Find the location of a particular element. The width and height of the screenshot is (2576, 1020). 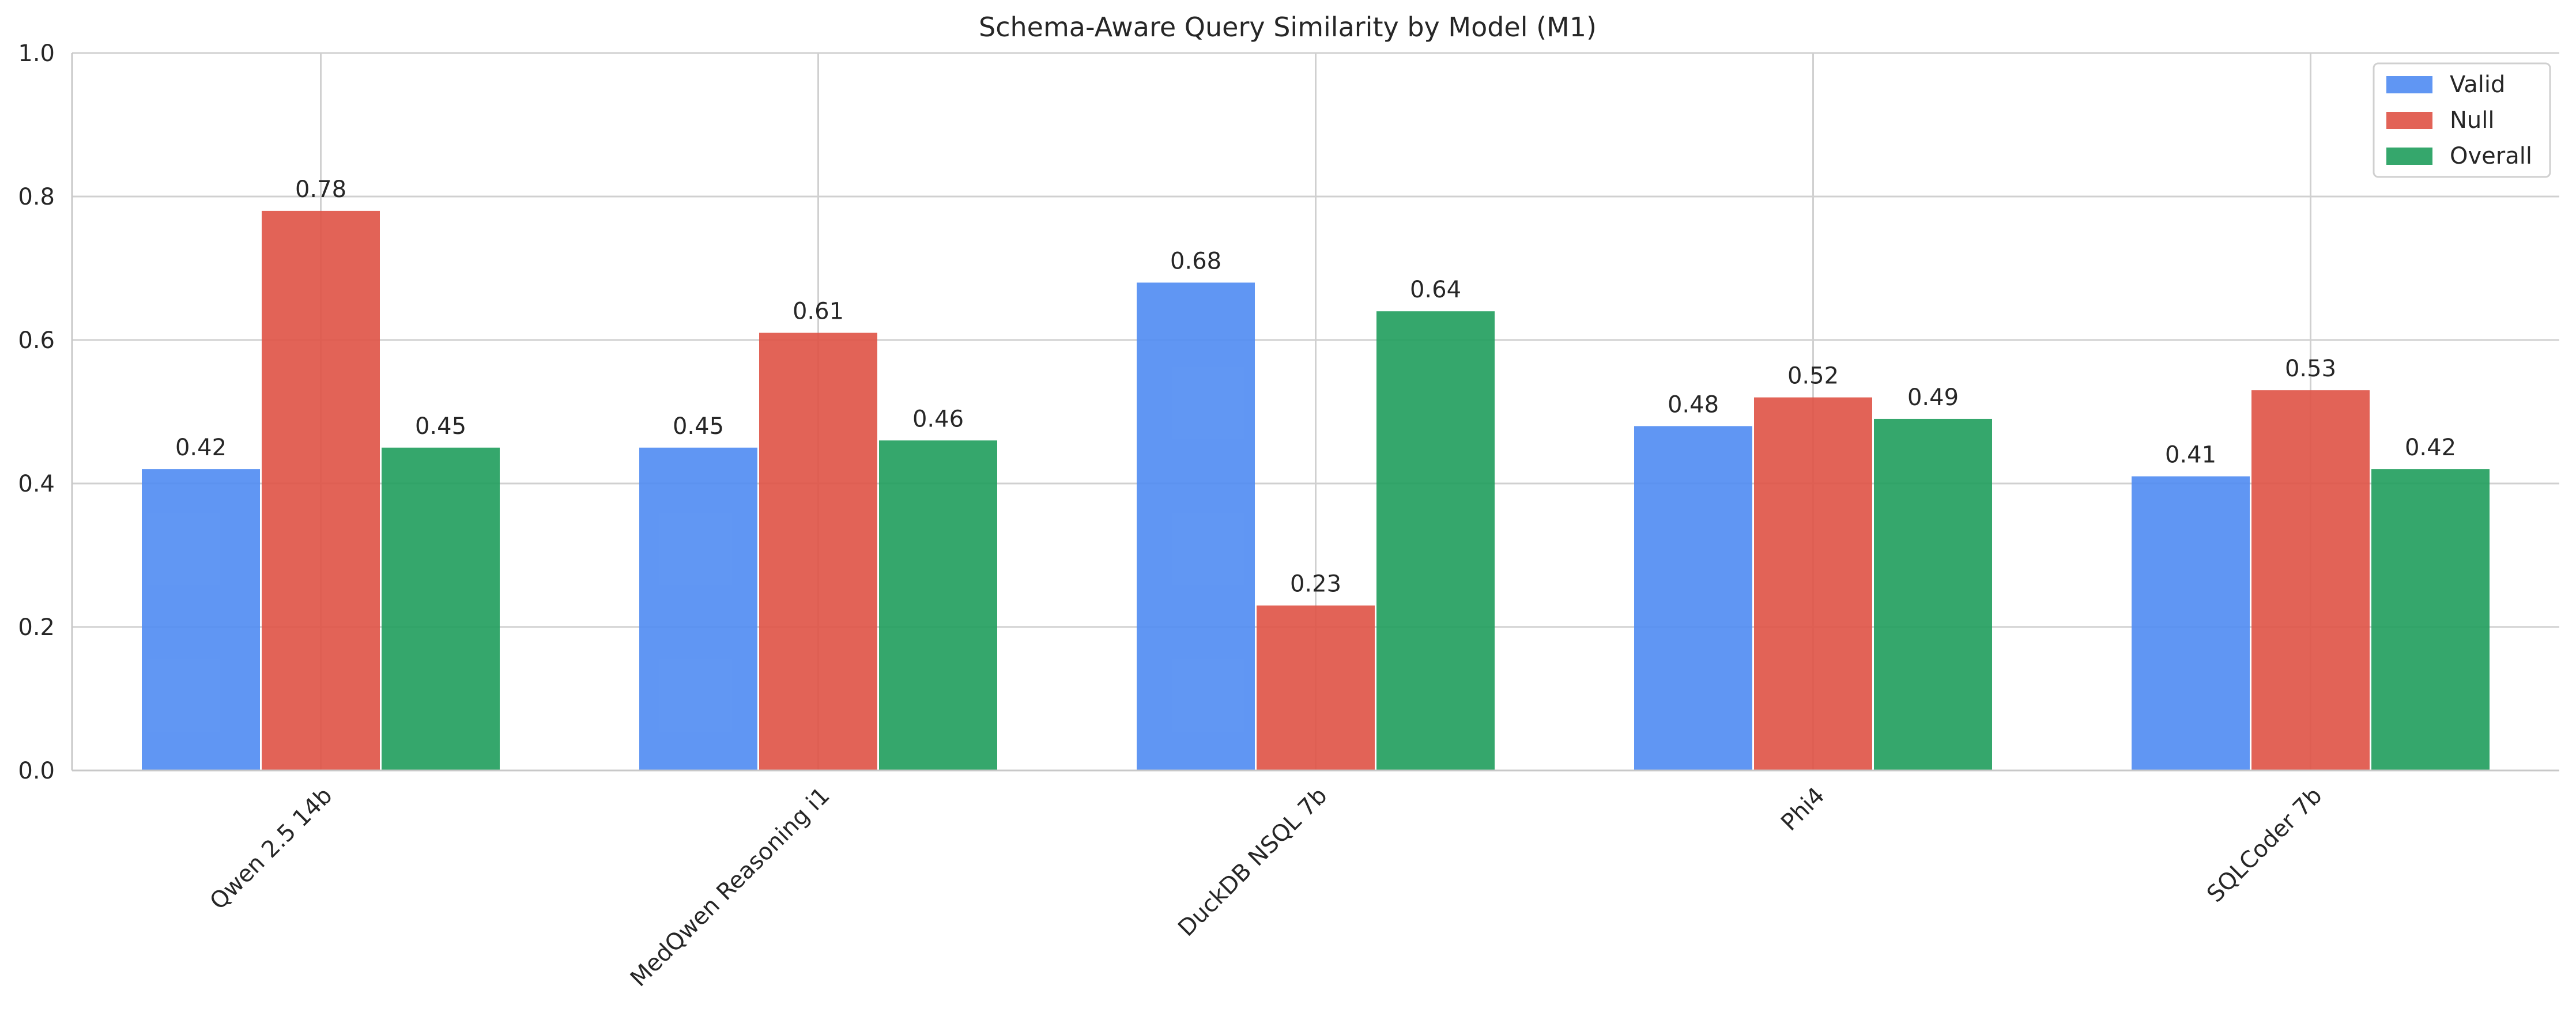

y-tick-label: 0.8 is located at coordinates (36, 197).